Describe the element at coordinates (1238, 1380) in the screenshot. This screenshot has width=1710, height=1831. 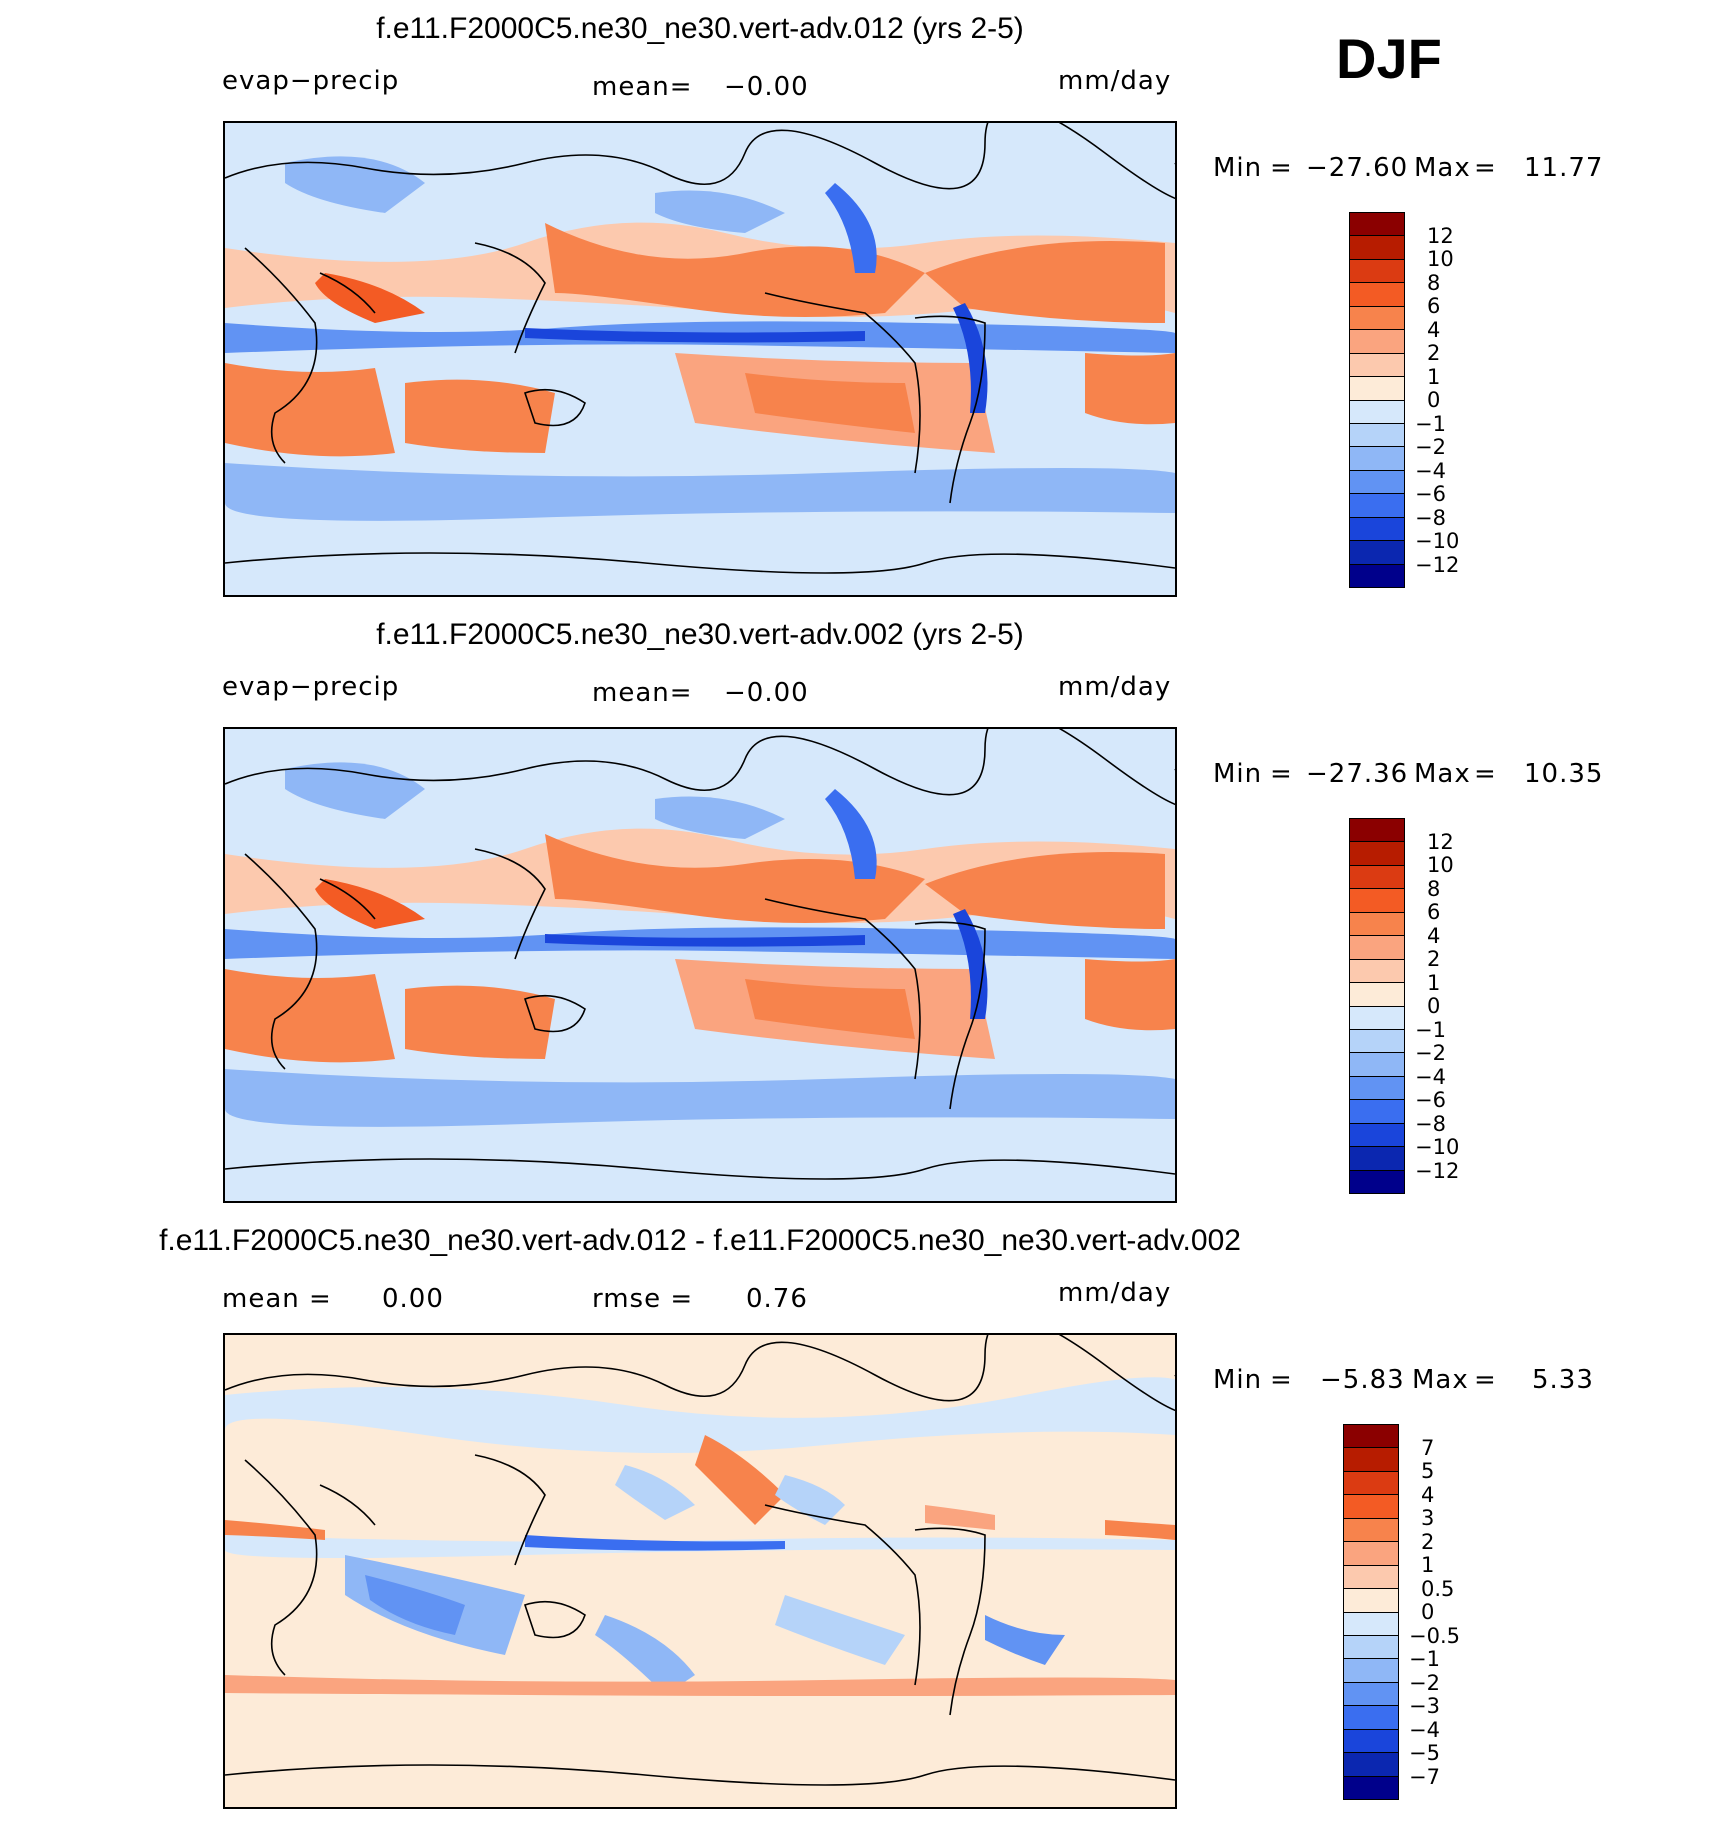
I see `panel3-min-label: Min` at that location.